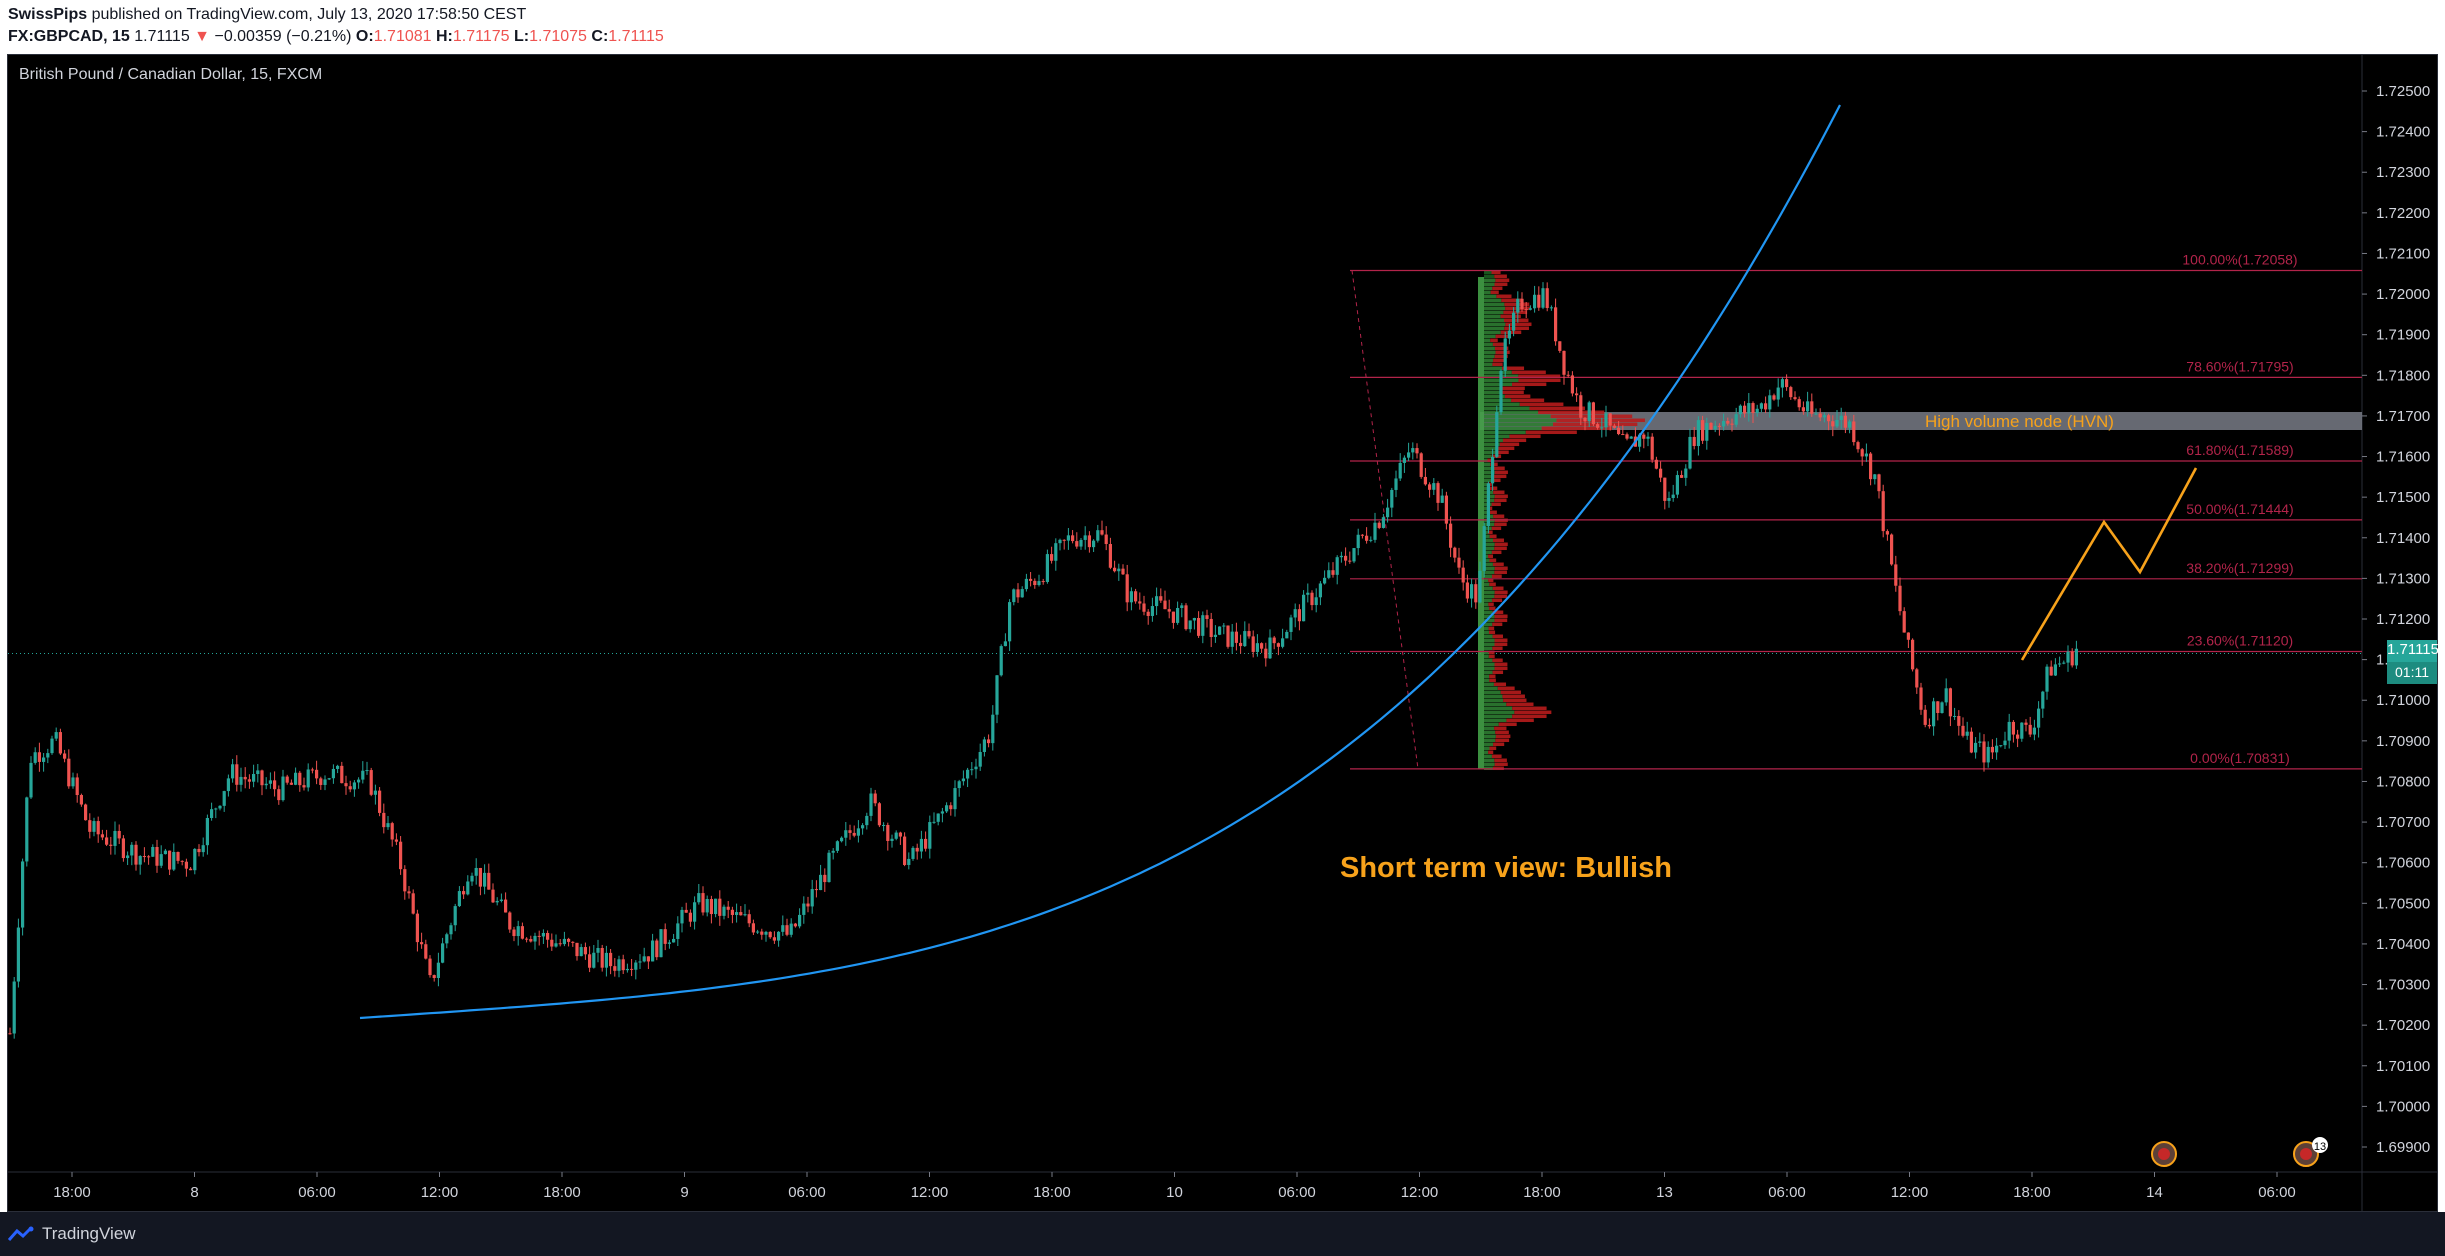  Describe the element at coordinates (2109, 564) in the screenshot. I see `projection-path` at that location.